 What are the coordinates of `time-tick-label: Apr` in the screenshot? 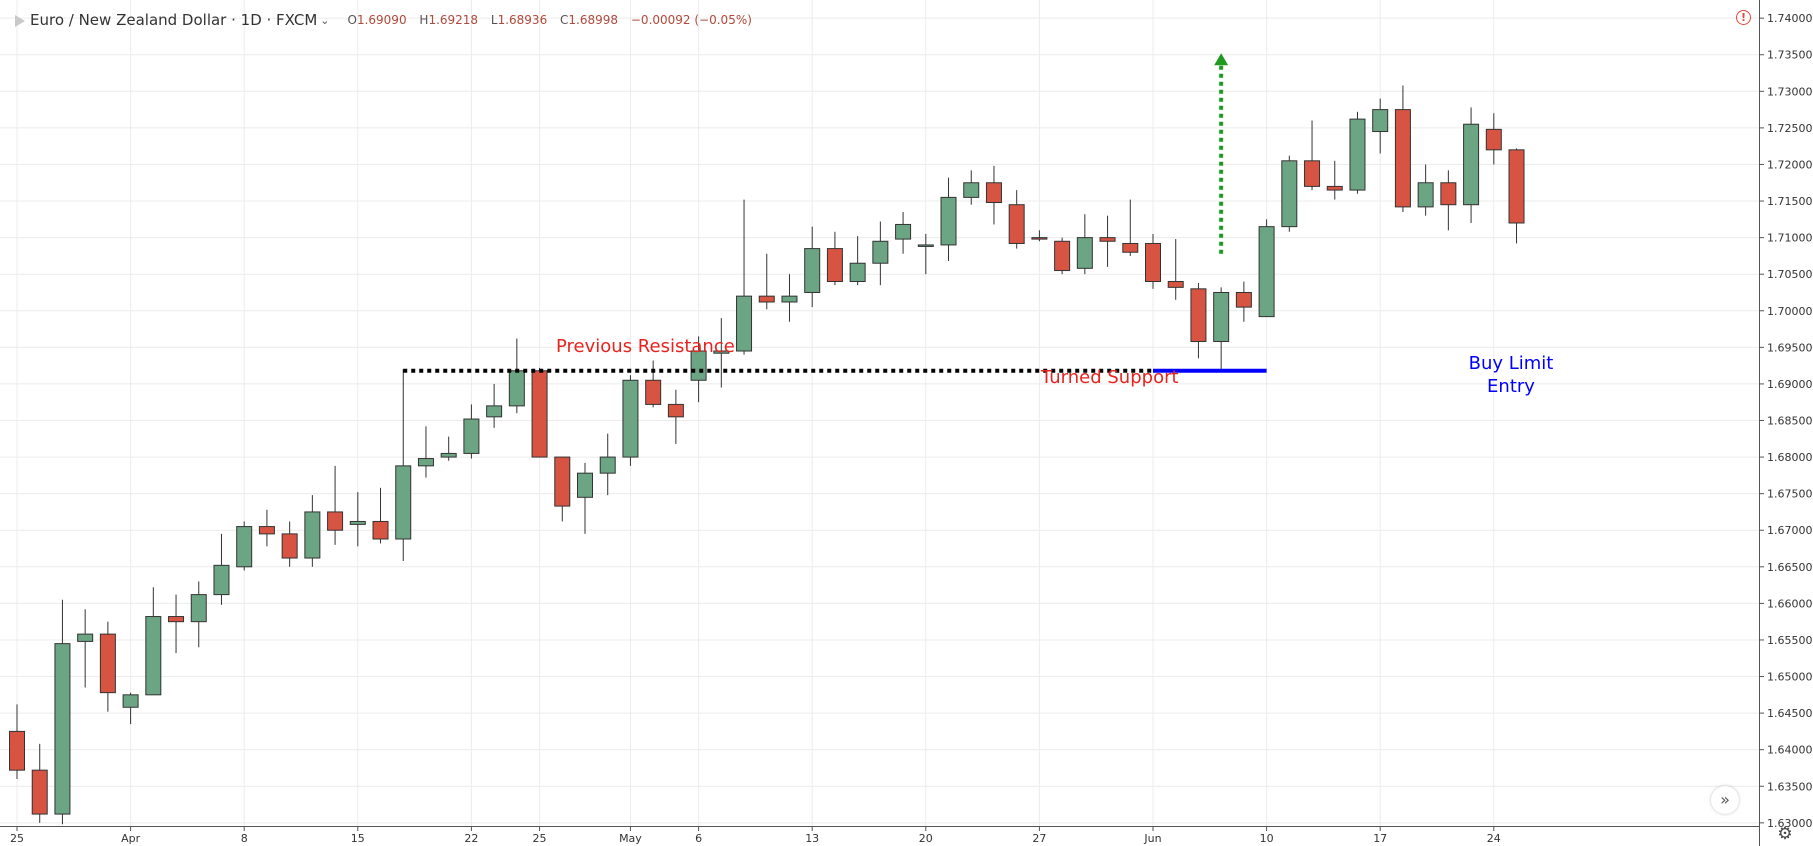 It's located at (131, 838).